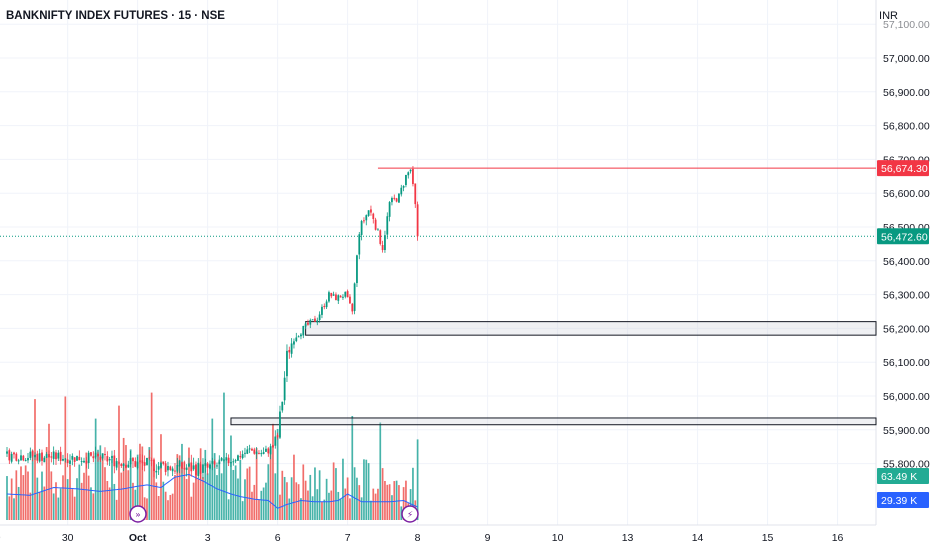 The image size is (932, 550). Describe the element at coordinates (138, 514) in the screenshot. I see `session-break-icon` at that location.